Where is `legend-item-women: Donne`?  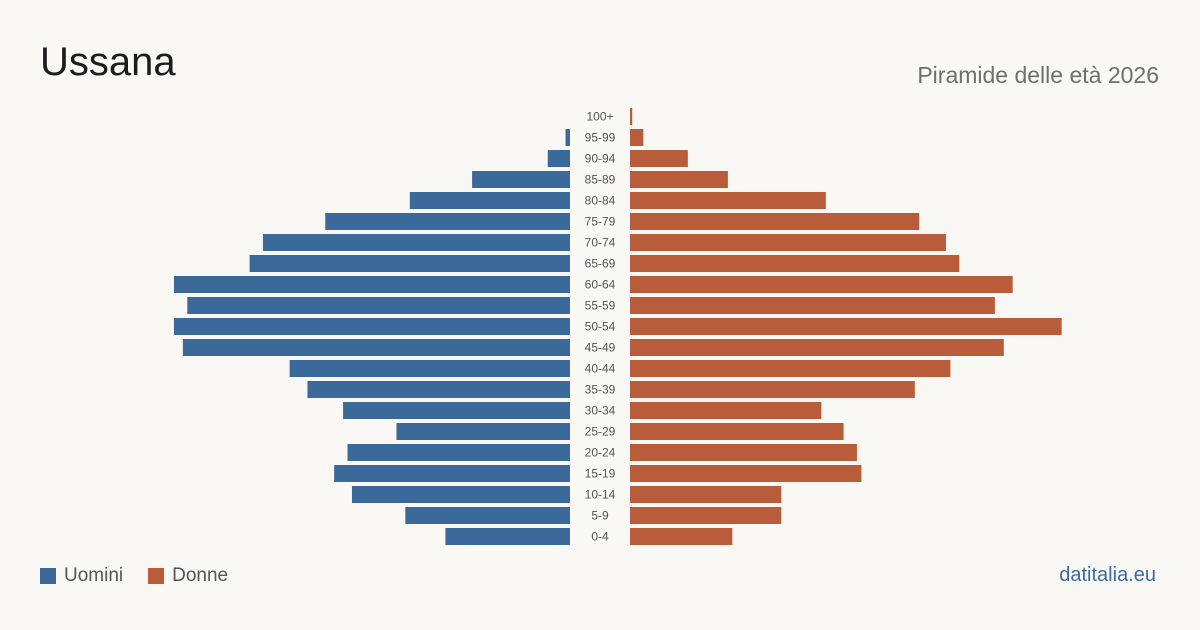
legend-item-women: Donne is located at coordinates (188, 576).